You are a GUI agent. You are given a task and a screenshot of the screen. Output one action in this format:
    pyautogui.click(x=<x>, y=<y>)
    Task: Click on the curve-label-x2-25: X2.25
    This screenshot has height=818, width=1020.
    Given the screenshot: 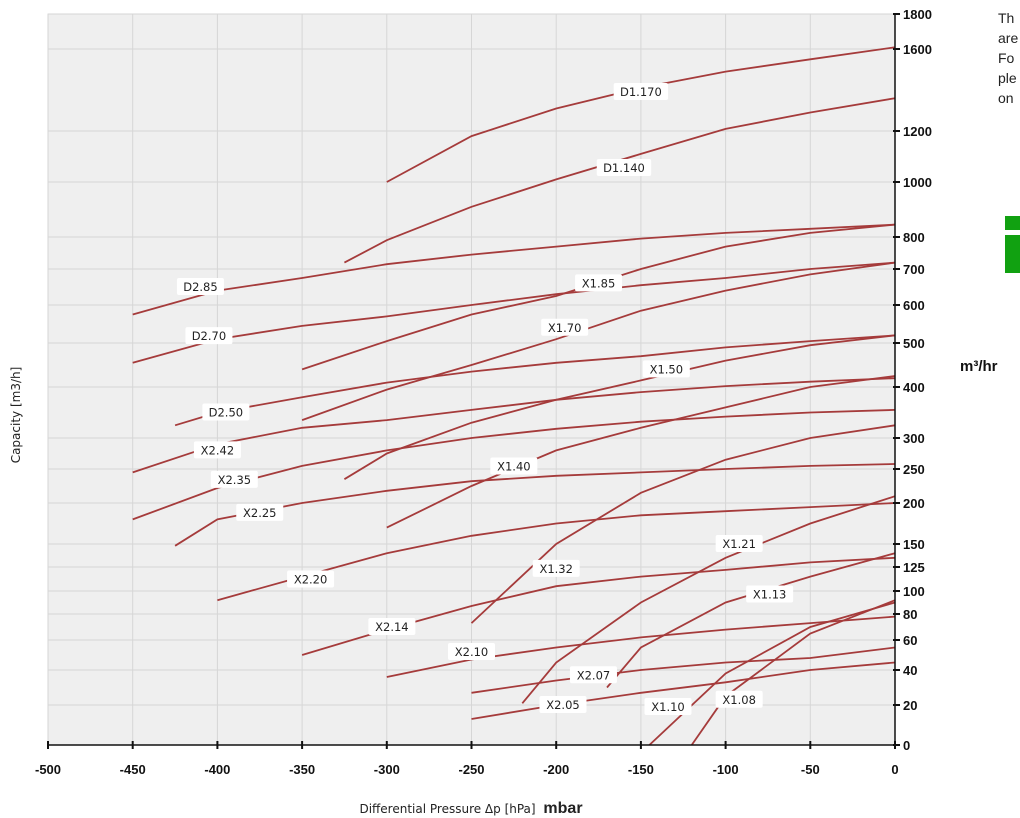 What is the action you would take?
    pyautogui.click(x=260, y=512)
    